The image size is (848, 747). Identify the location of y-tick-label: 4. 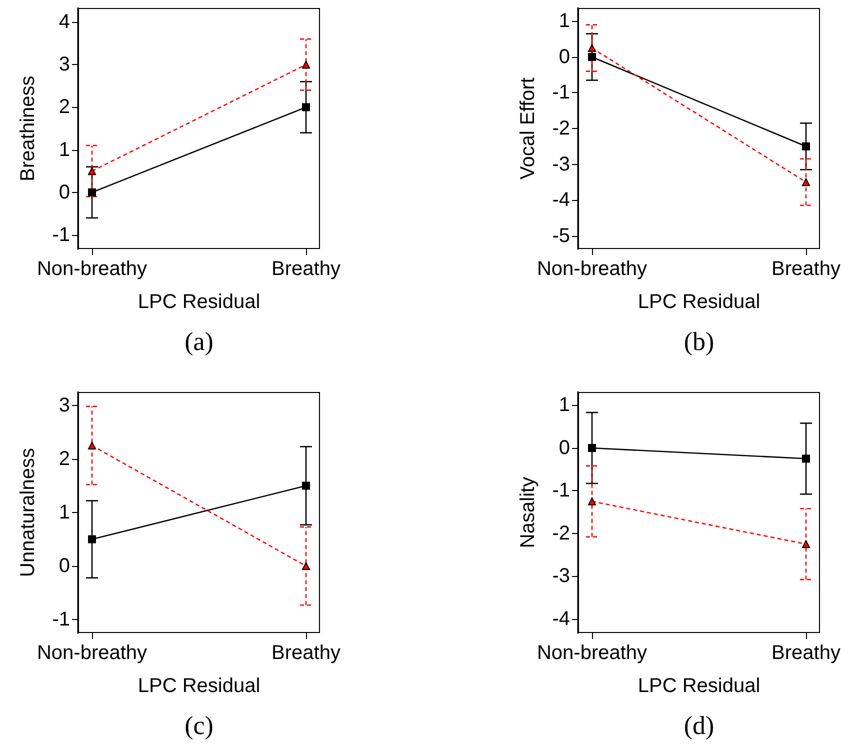
(64, 22).